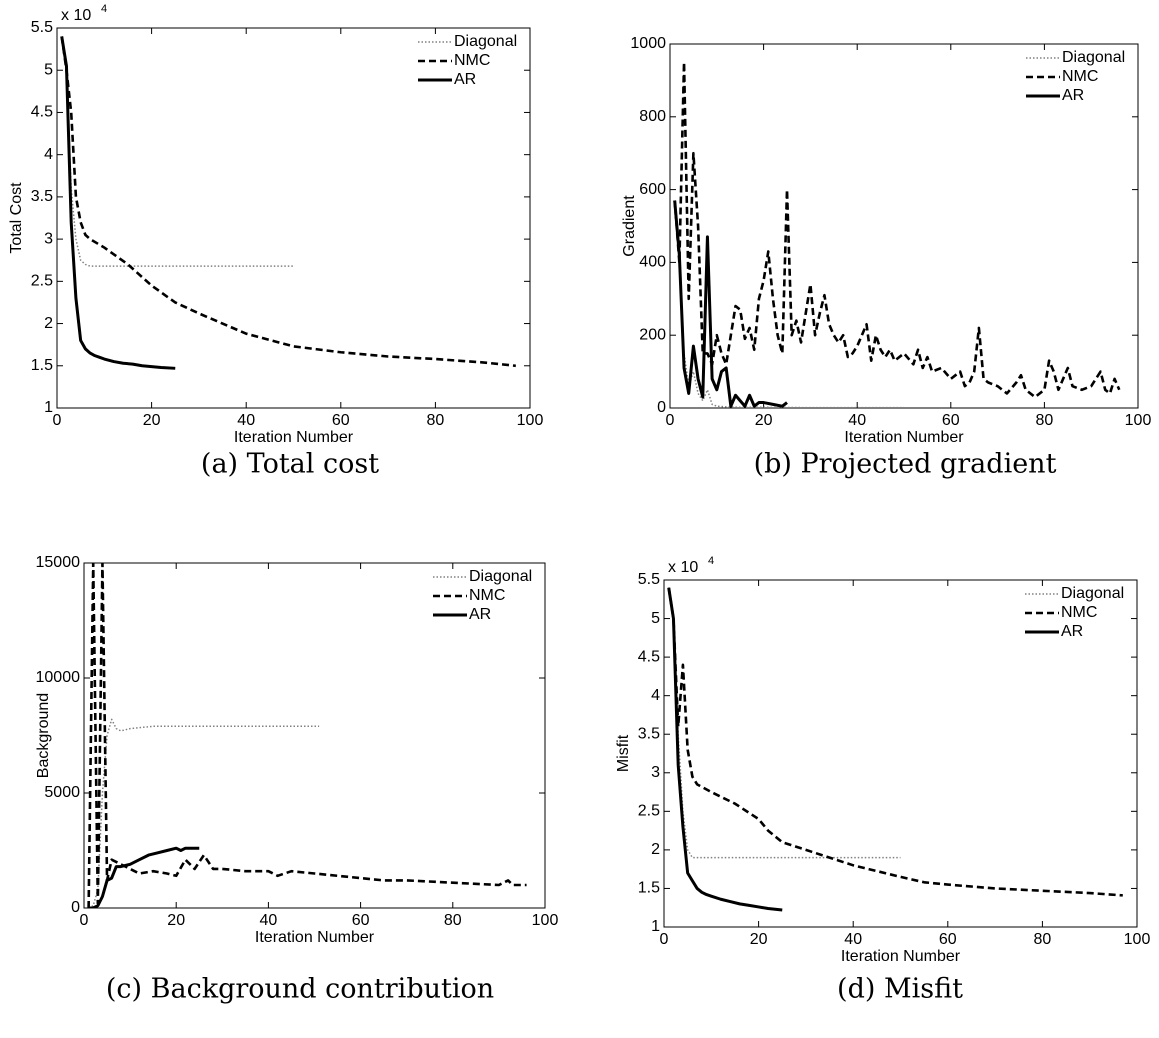 This screenshot has height=1038, width=1159. I want to click on y-tick-label: 10000, so click(58, 677).